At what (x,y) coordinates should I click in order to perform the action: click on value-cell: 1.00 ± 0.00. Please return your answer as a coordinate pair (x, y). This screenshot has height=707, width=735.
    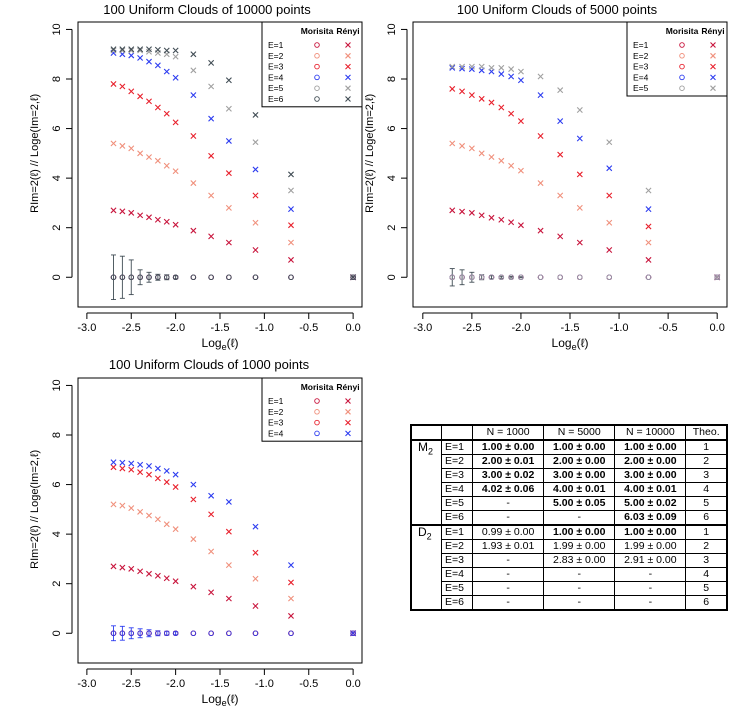
    Looking at the image, I should click on (579, 447).